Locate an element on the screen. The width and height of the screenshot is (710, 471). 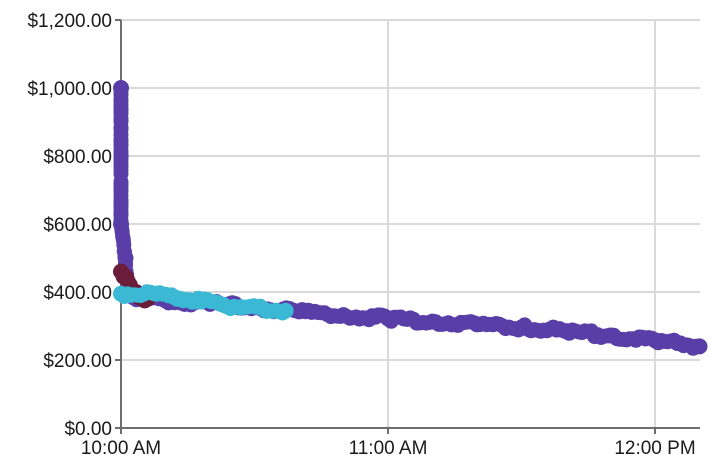
y-tick-label: $800.00 is located at coordinates (77, 157).